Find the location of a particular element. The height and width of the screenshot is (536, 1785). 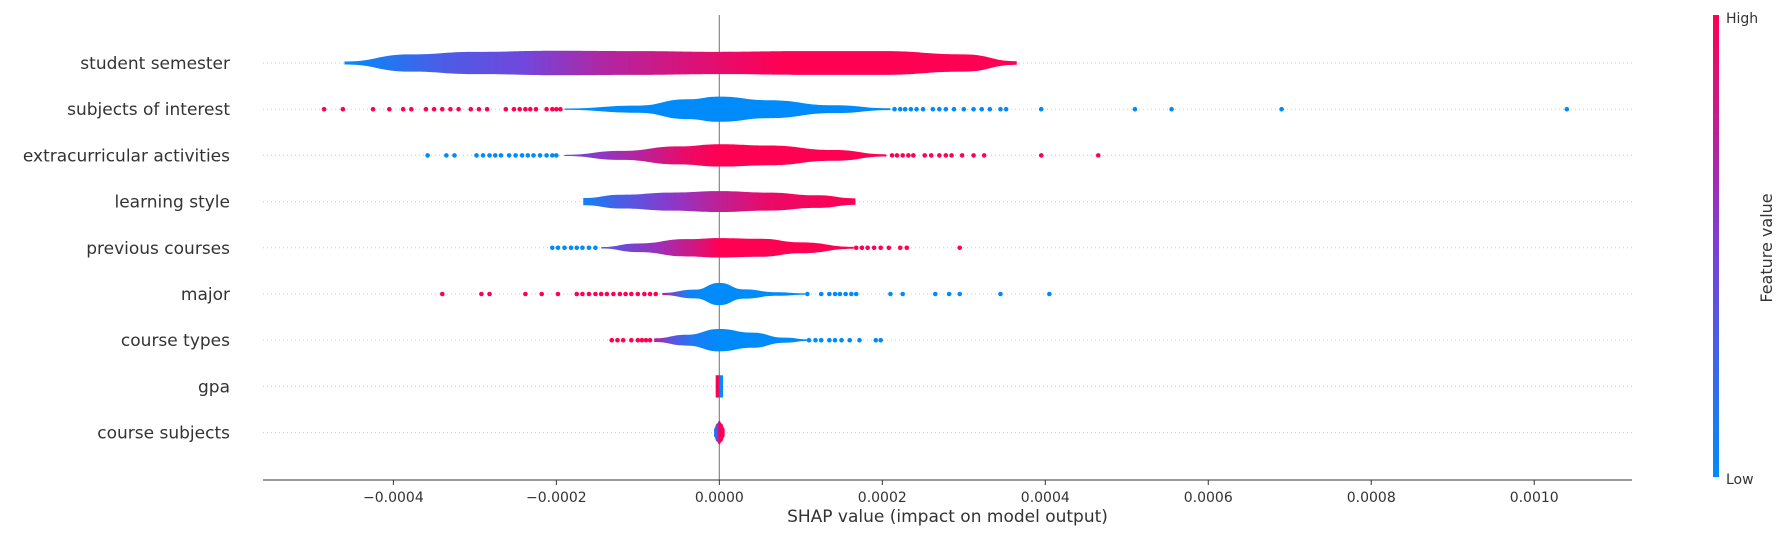

feature-label: learning style is located at coordinates (172, 203).